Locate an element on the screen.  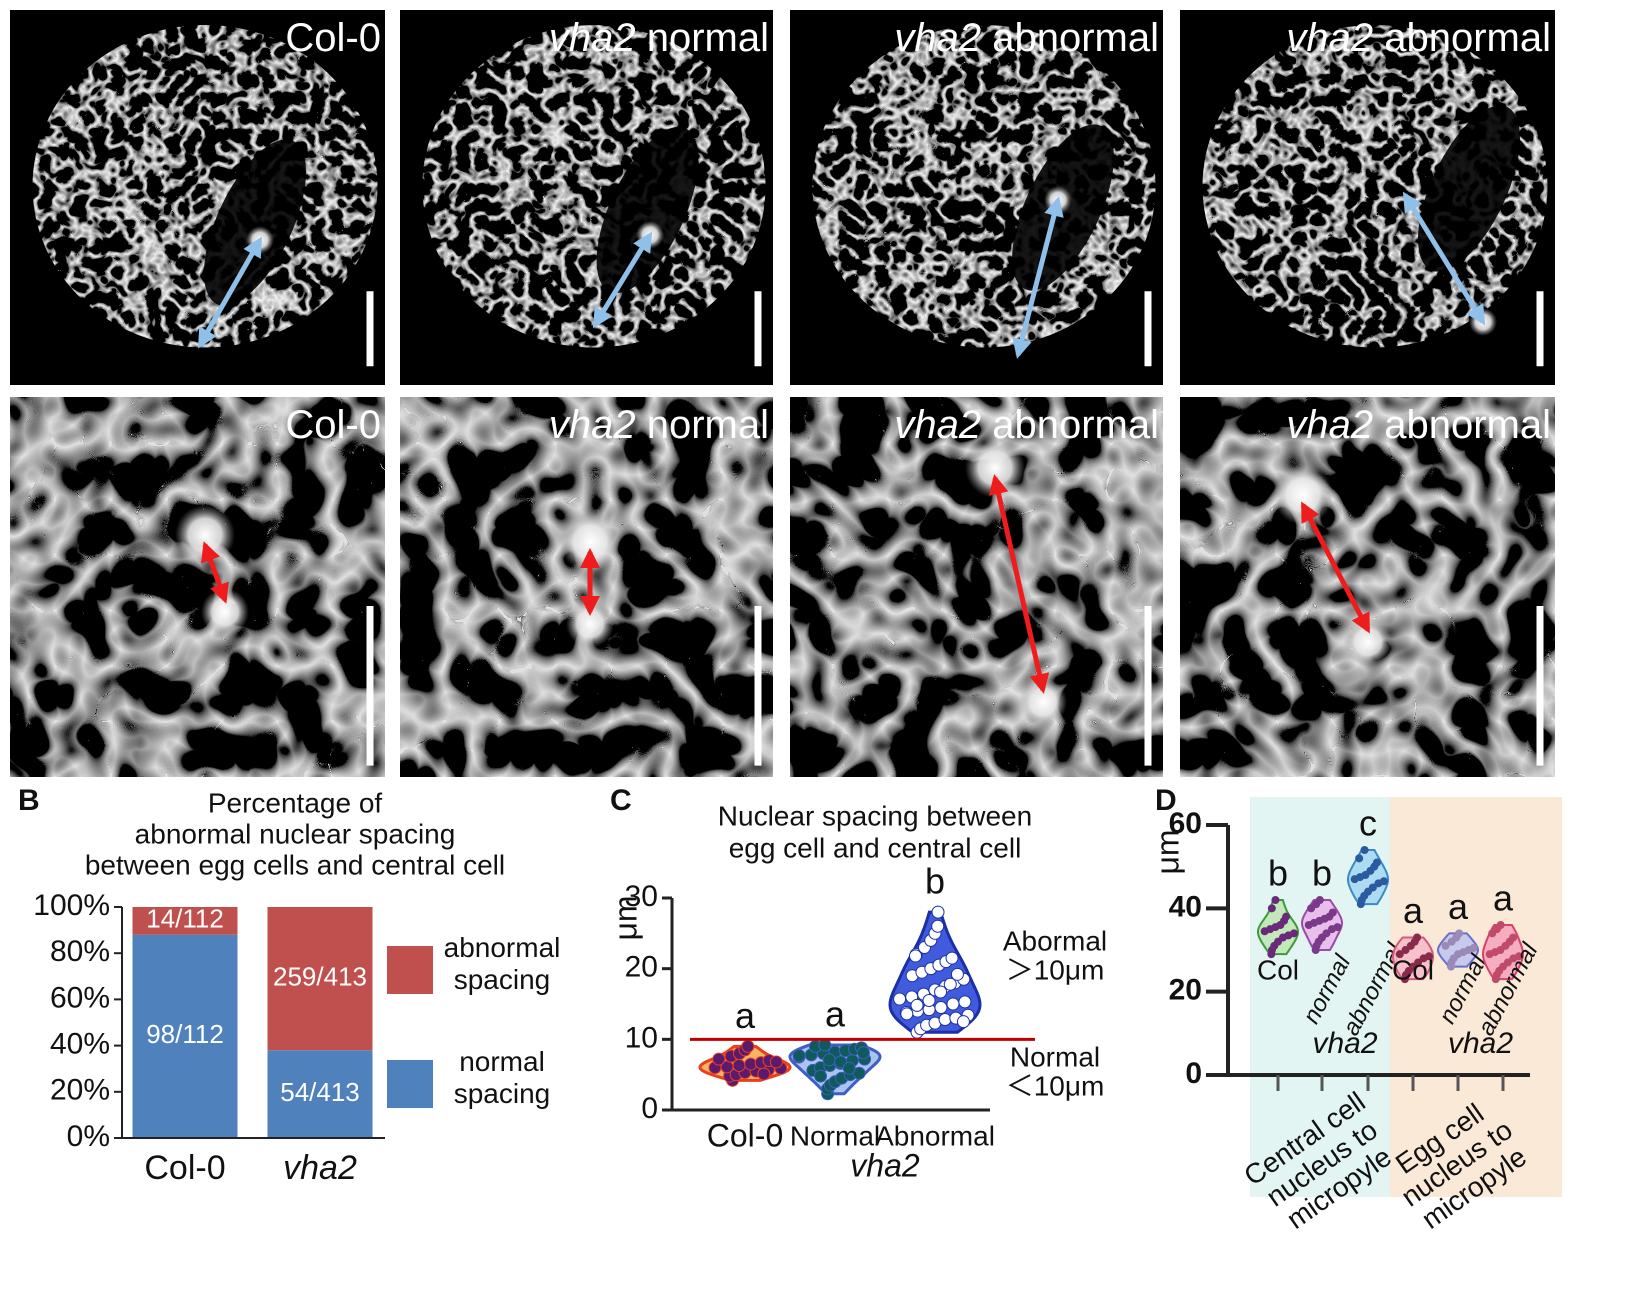
y-tick-label: 30 is located at coordinates (641, 896).